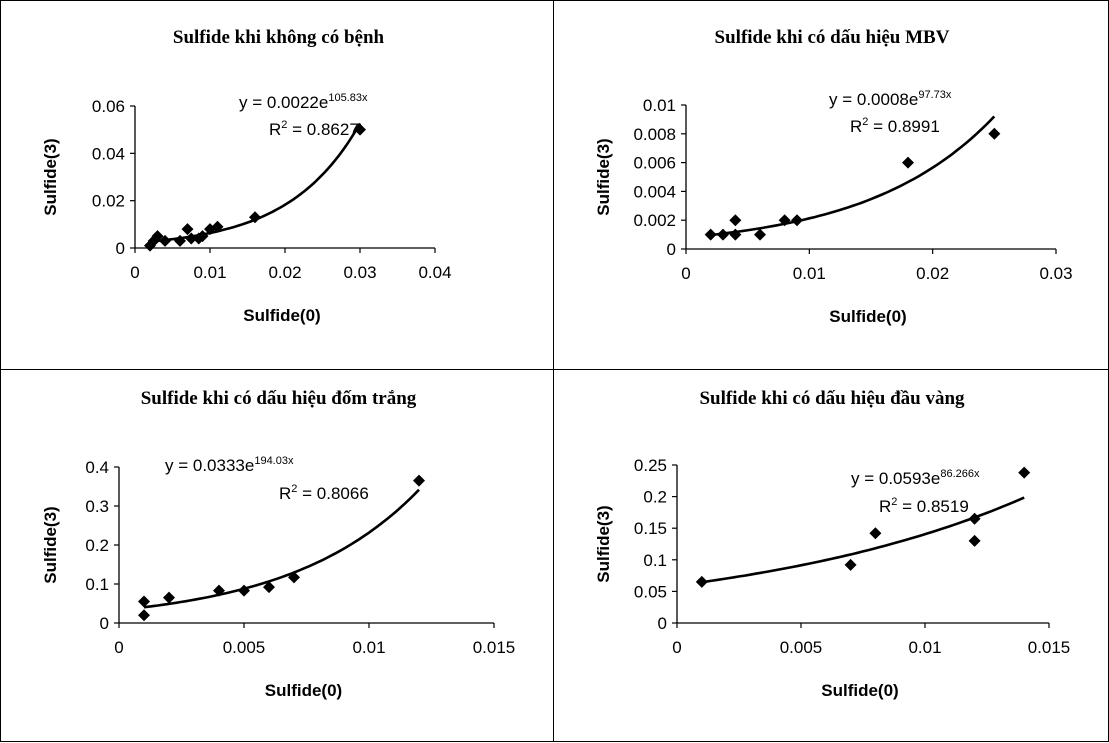 The width and height of the screenshot is (1109, 743). What do you see at coordinates (348, 98) in the screenshot?
I see `trend-equation-exponent: 105.83x` at bounding box center [348, 98].